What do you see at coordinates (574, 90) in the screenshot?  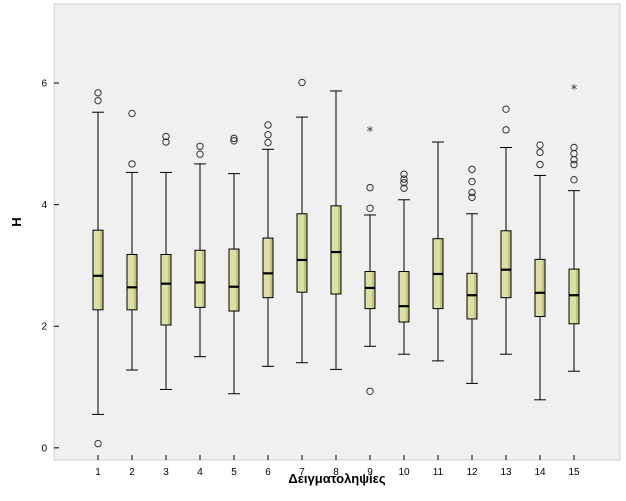 I see `extreme-point-15-0: *` at bounding box center [574, 90].